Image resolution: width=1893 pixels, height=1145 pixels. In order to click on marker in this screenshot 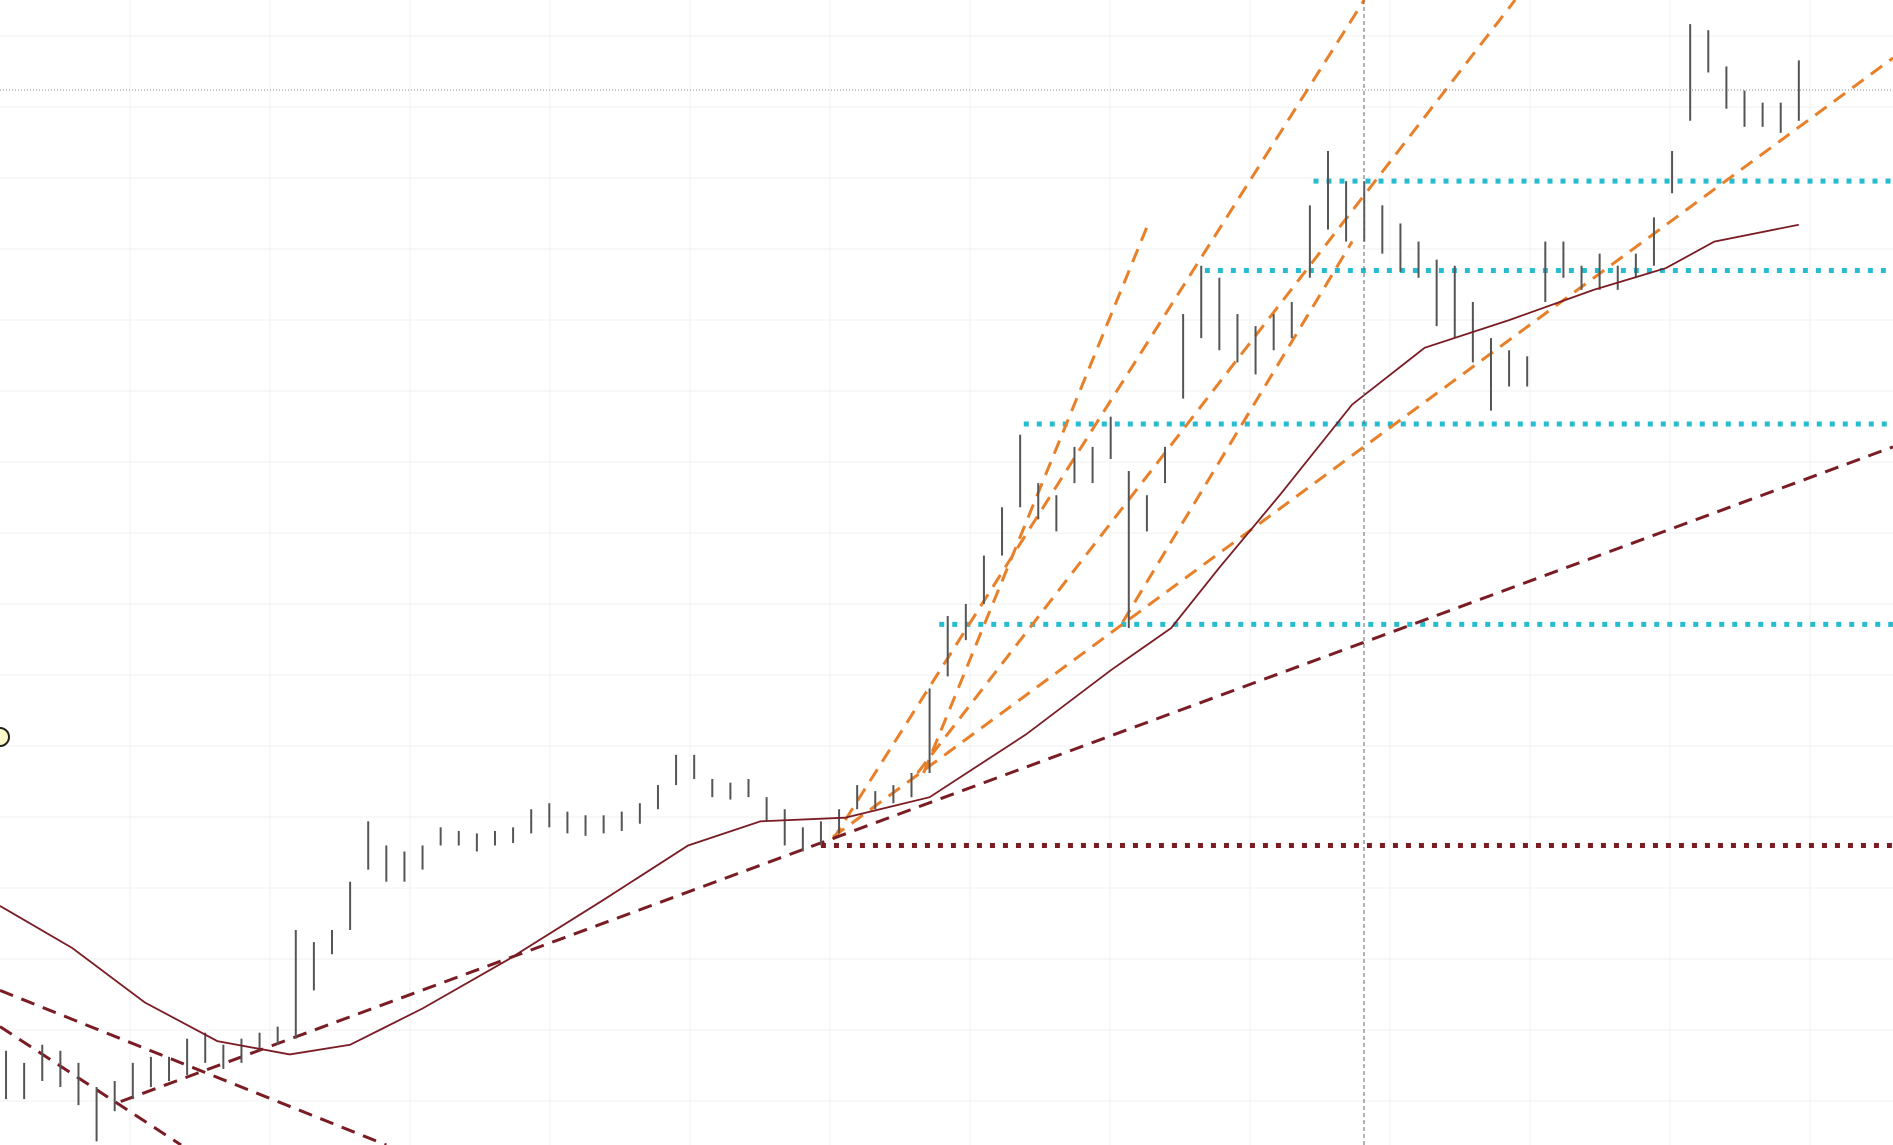, I will do `click(5, 737)`.